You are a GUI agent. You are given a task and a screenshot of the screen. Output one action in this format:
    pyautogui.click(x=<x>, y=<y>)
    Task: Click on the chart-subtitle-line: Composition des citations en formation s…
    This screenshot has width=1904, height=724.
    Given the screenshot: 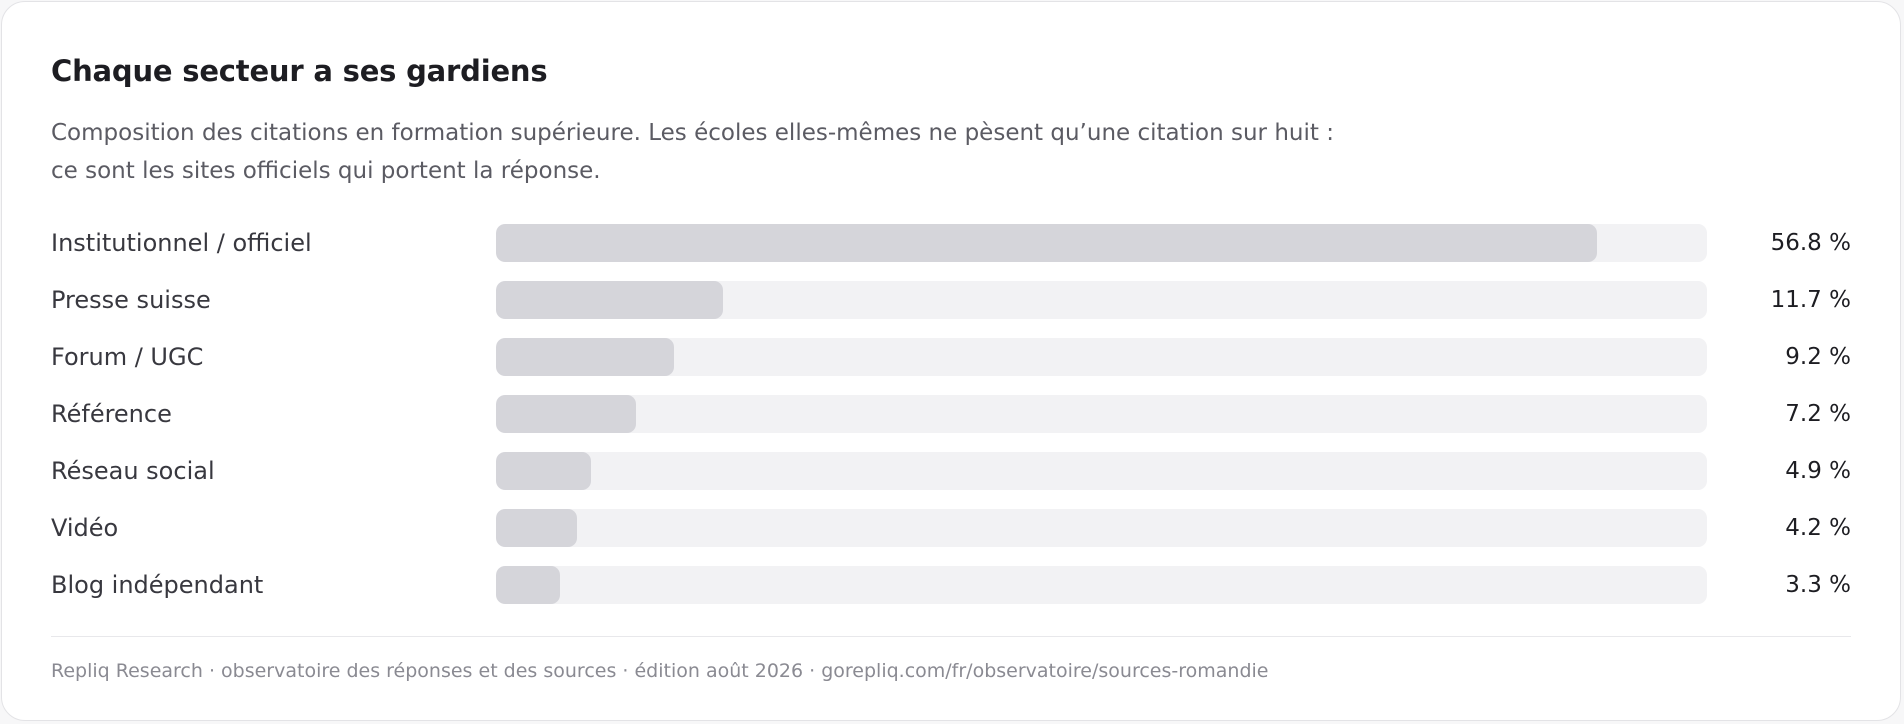 What is the action you would take?
    pyautogui.click(x=692, y=133)
    